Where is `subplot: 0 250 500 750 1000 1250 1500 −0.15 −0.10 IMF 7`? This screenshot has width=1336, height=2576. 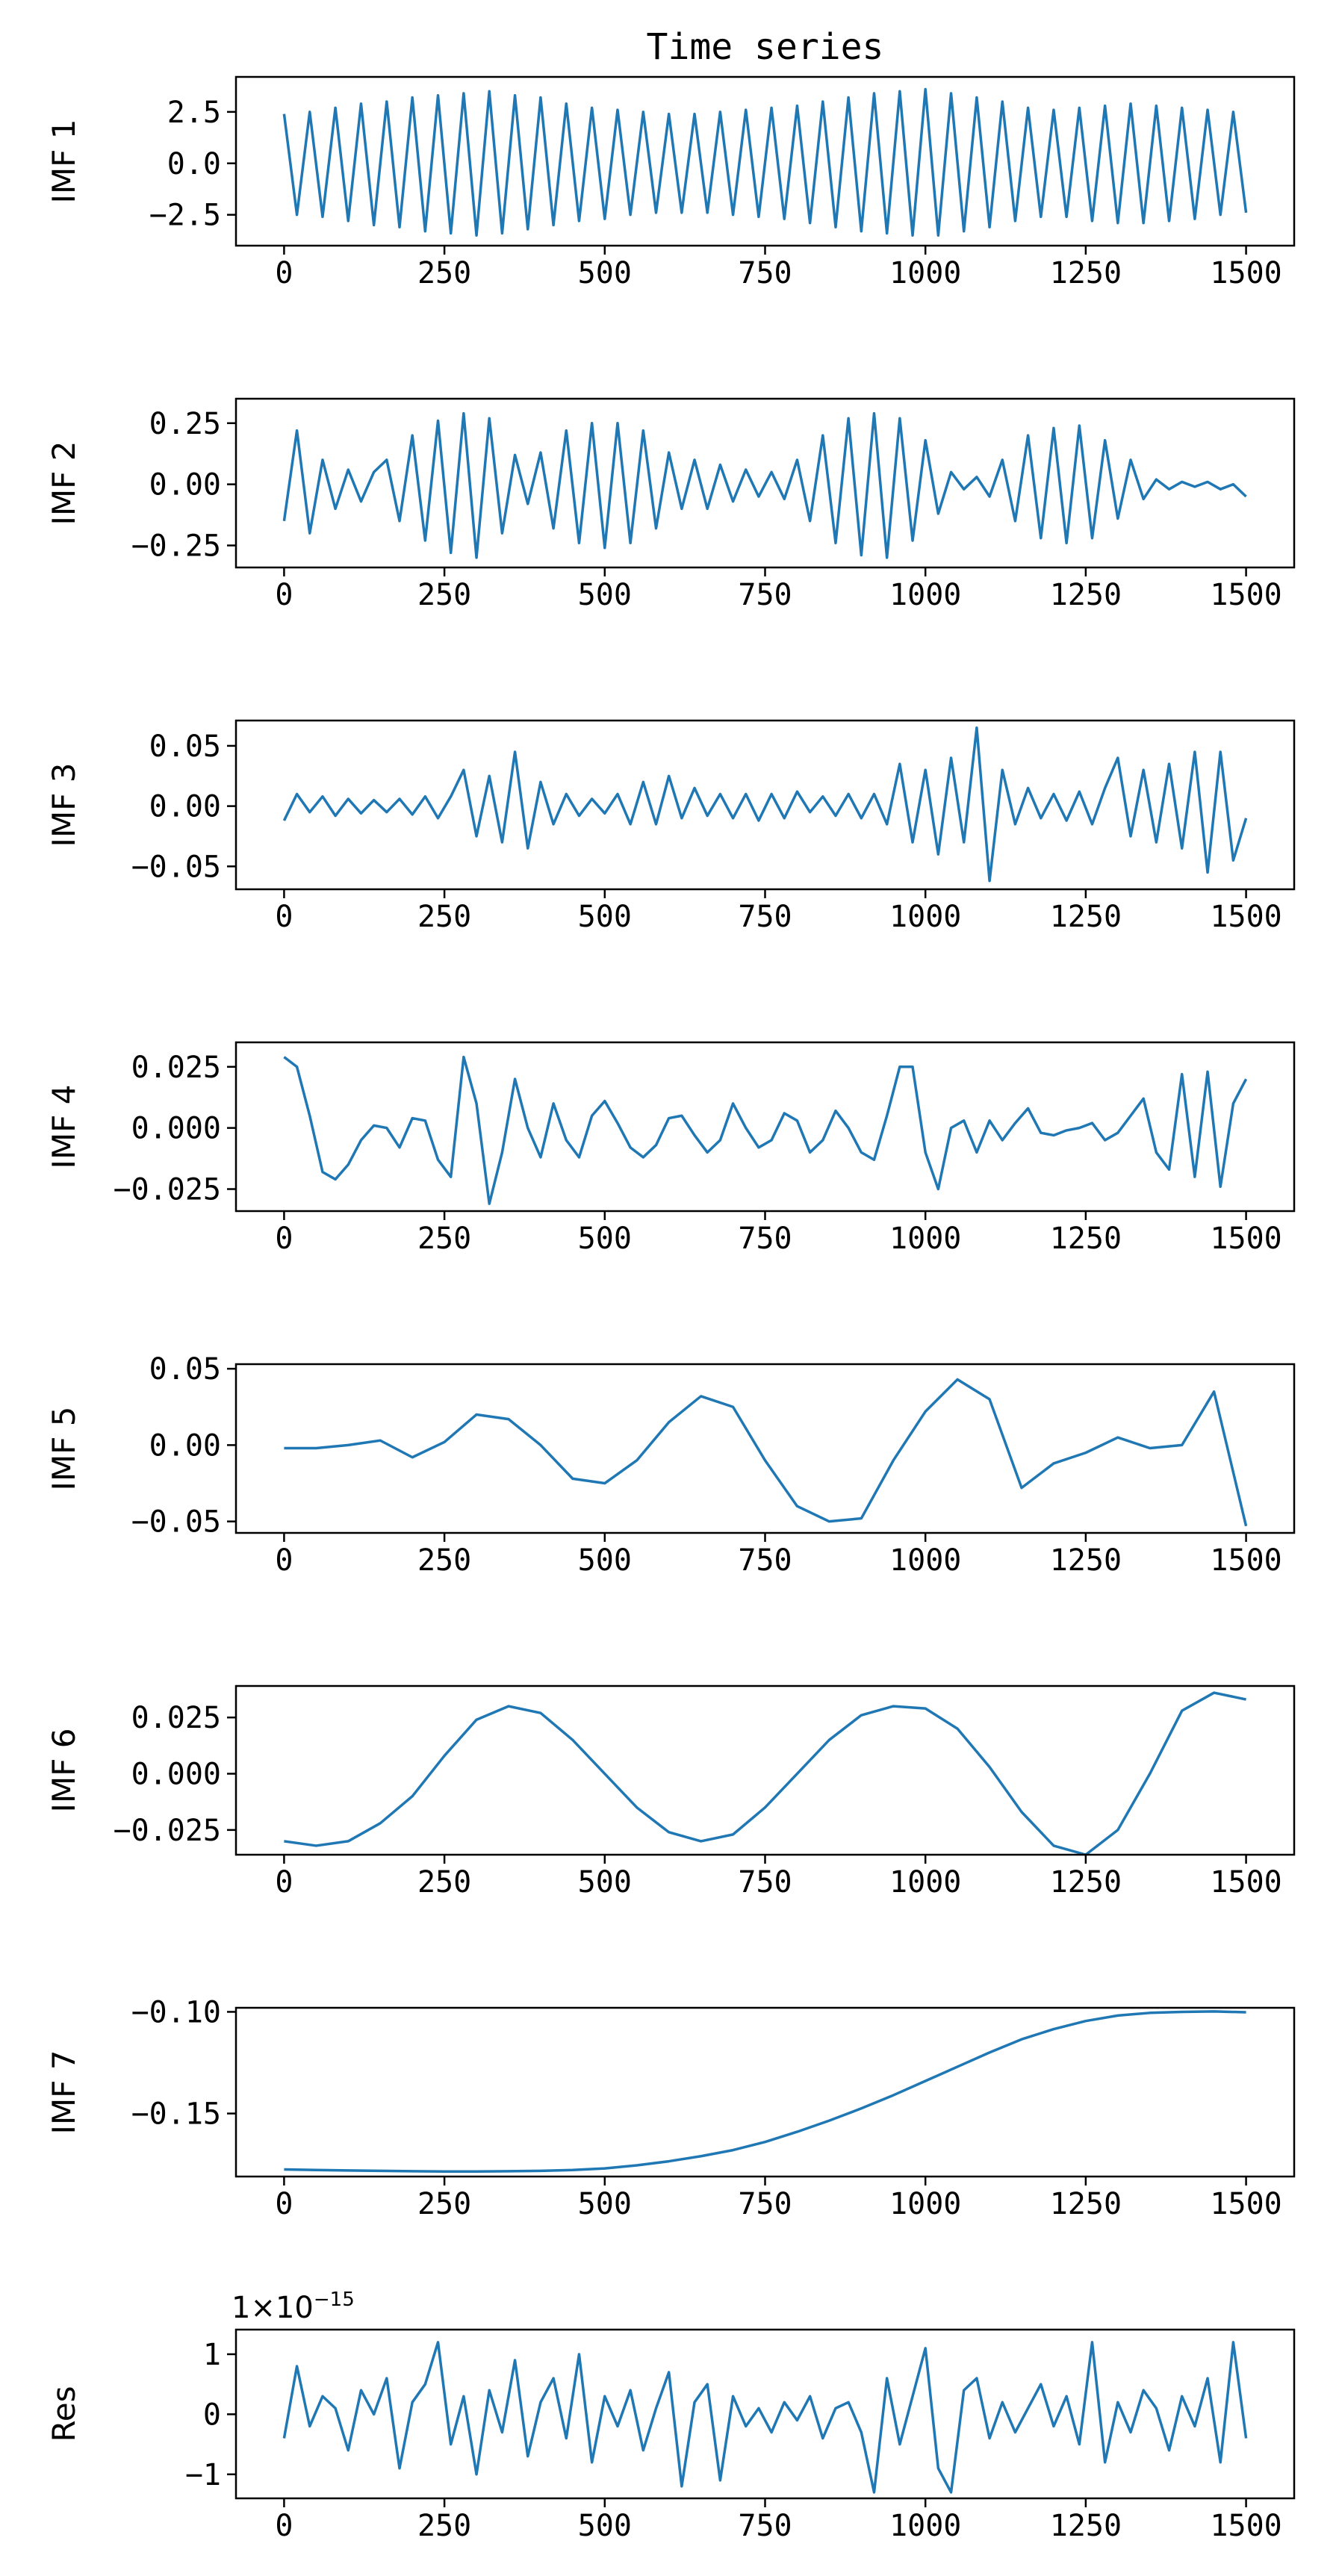 subplot: 0 250 500 750 1000 1250 1500 −0.15 −0.10 IMF 7 is located at coordinates (671, 2108).